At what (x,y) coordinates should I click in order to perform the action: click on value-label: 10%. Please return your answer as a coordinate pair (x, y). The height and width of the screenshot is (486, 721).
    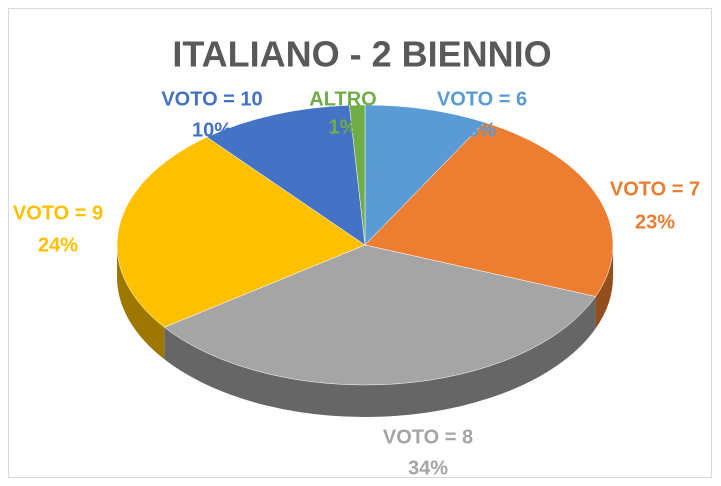
    Looking at the image, I should click on (212, 130).